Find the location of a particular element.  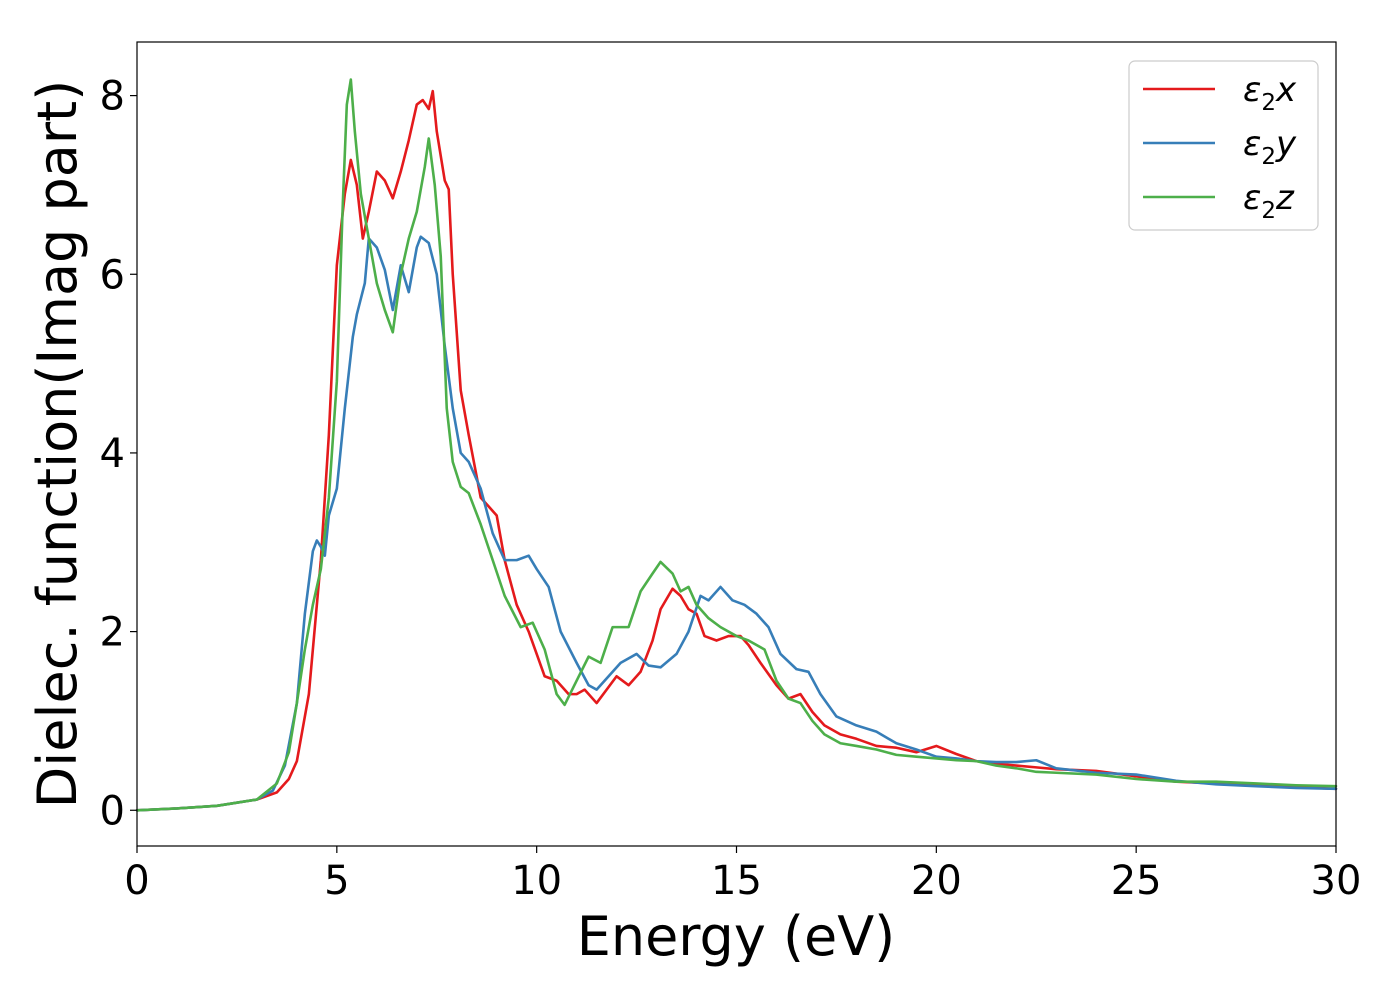

x-axis-ticks: 0 5 10 15 20 25 30 is located at coordinates (742, 875).